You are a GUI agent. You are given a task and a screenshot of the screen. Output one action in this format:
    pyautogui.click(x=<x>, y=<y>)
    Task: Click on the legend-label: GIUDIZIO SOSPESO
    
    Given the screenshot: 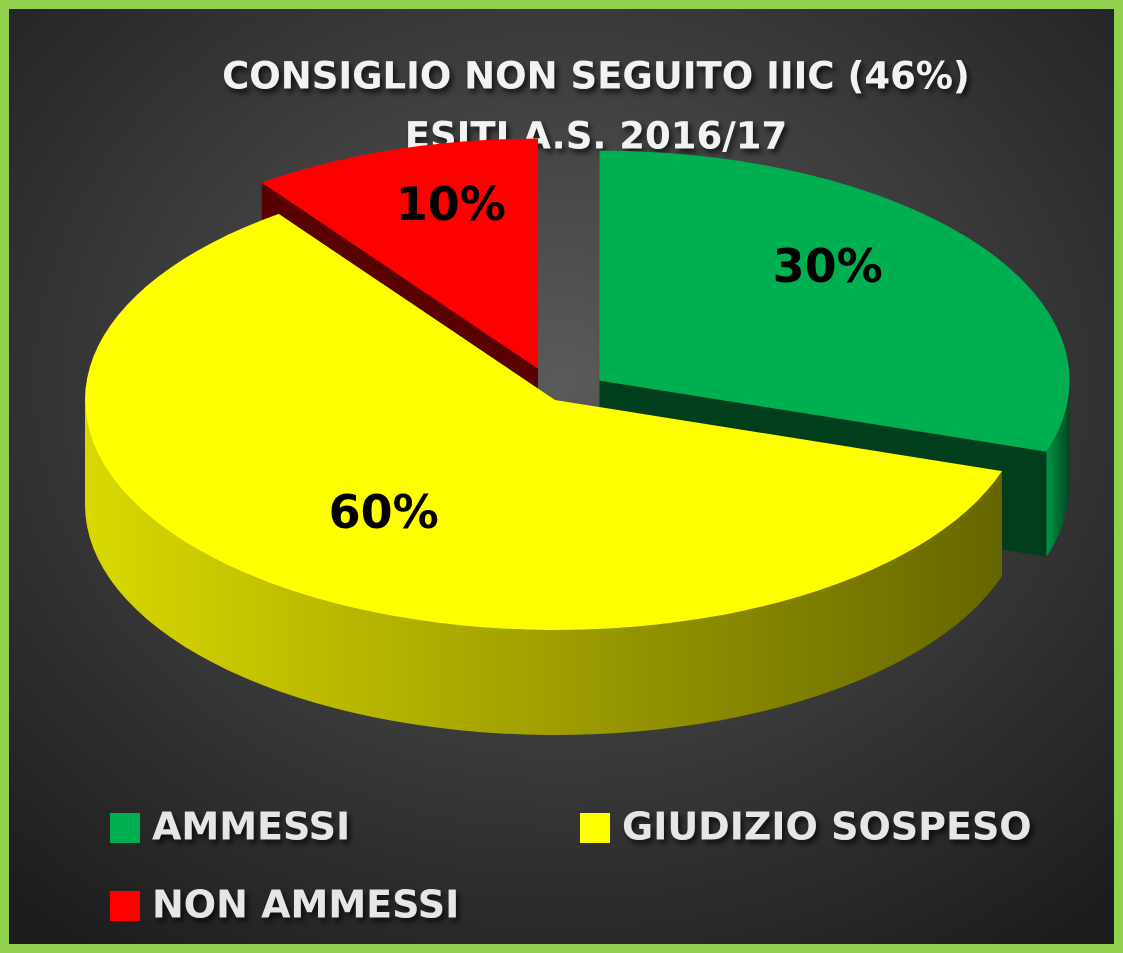 What is the action you would take?
    pyautogui.click(x=827, y=827)
    